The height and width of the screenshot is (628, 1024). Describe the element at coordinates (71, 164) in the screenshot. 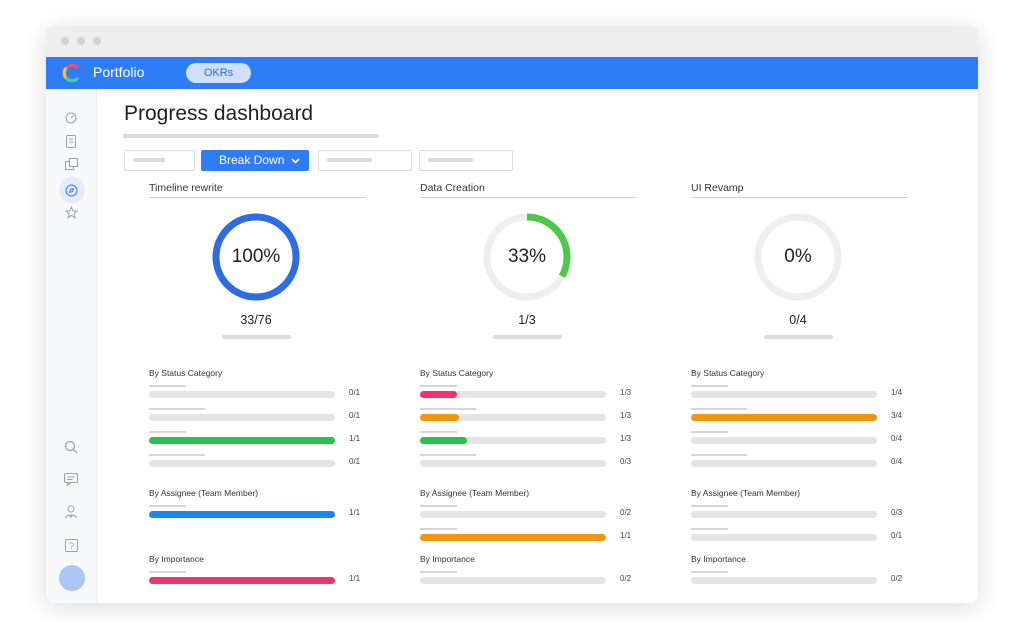

I see `layers-icon` at that location.